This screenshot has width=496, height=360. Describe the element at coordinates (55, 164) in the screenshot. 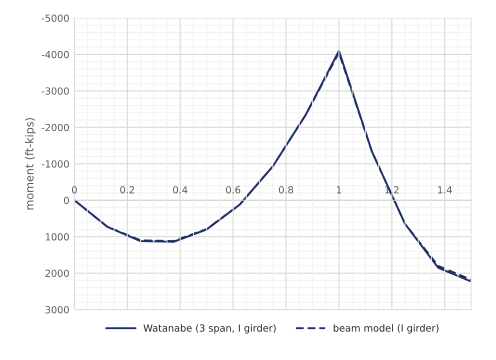

I see `y-tick-label: -1000` at that location.